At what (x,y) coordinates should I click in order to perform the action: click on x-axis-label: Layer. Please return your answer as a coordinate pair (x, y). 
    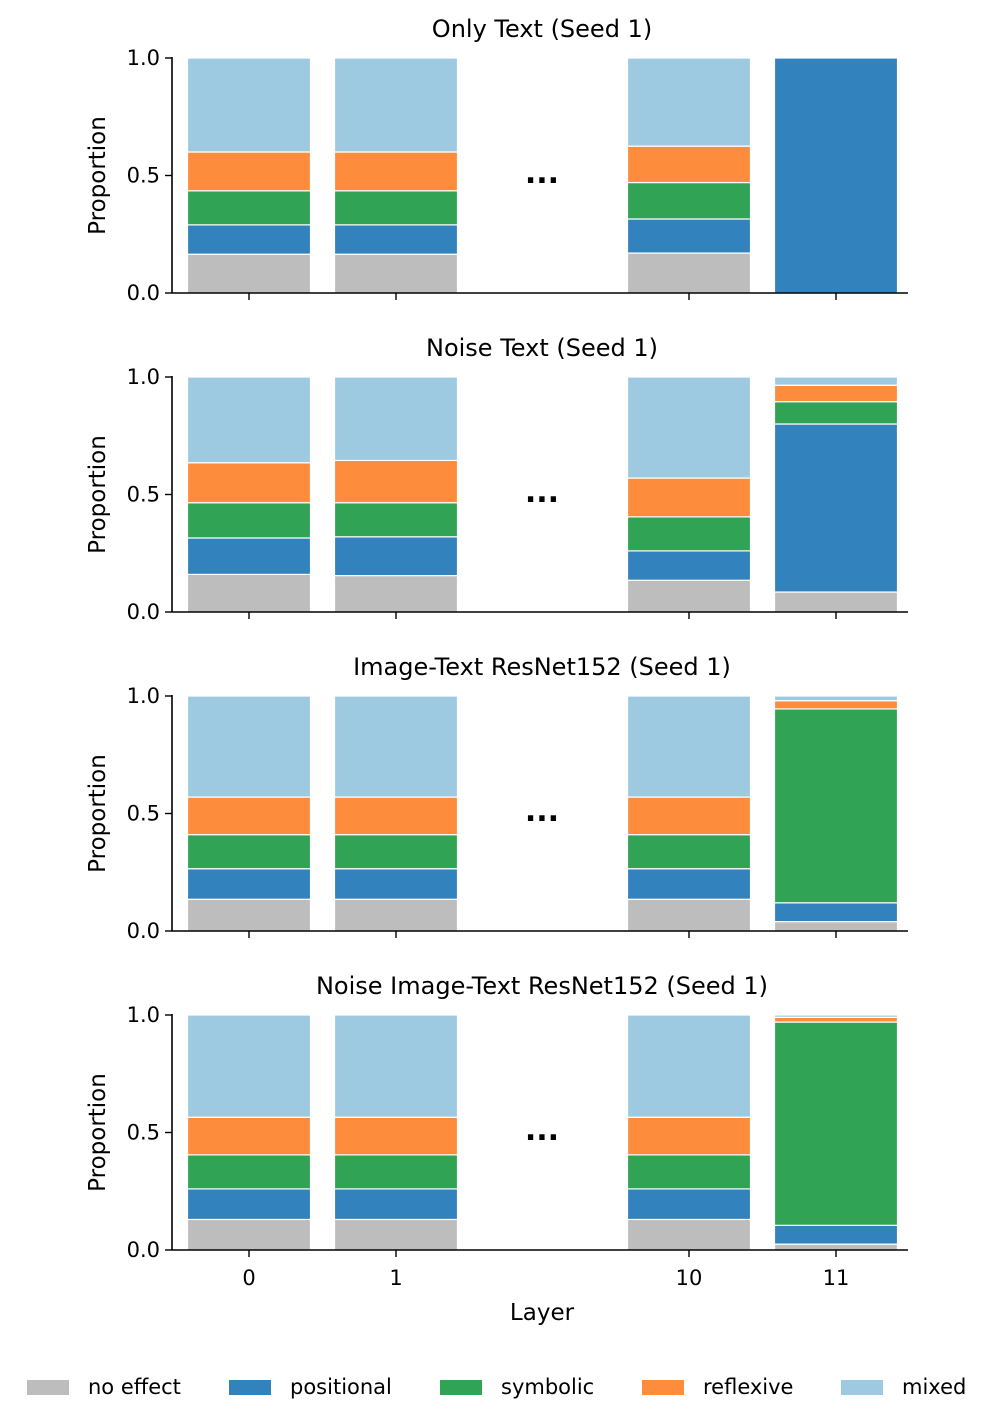
    Looking at the image, I should click on (542, 1313).